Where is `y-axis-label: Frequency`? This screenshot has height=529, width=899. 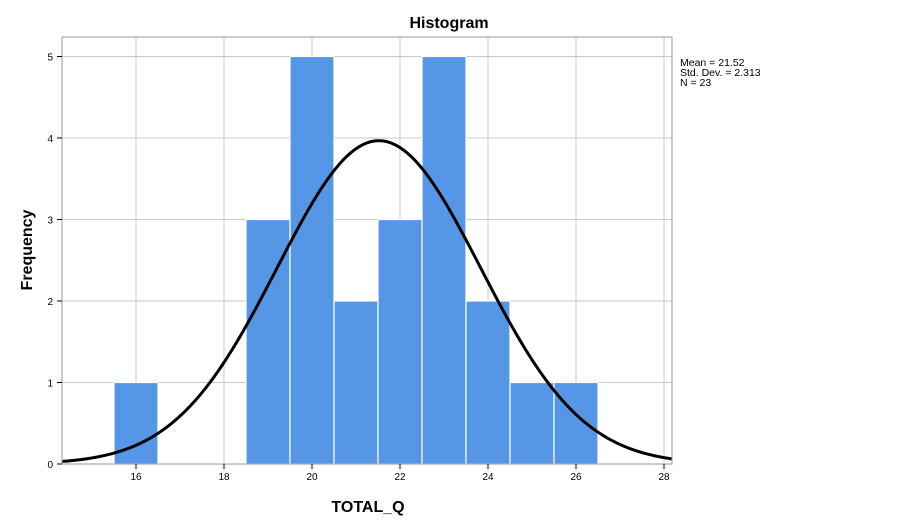 y-axis-label: Frequency is located at coordinates (27, 249).